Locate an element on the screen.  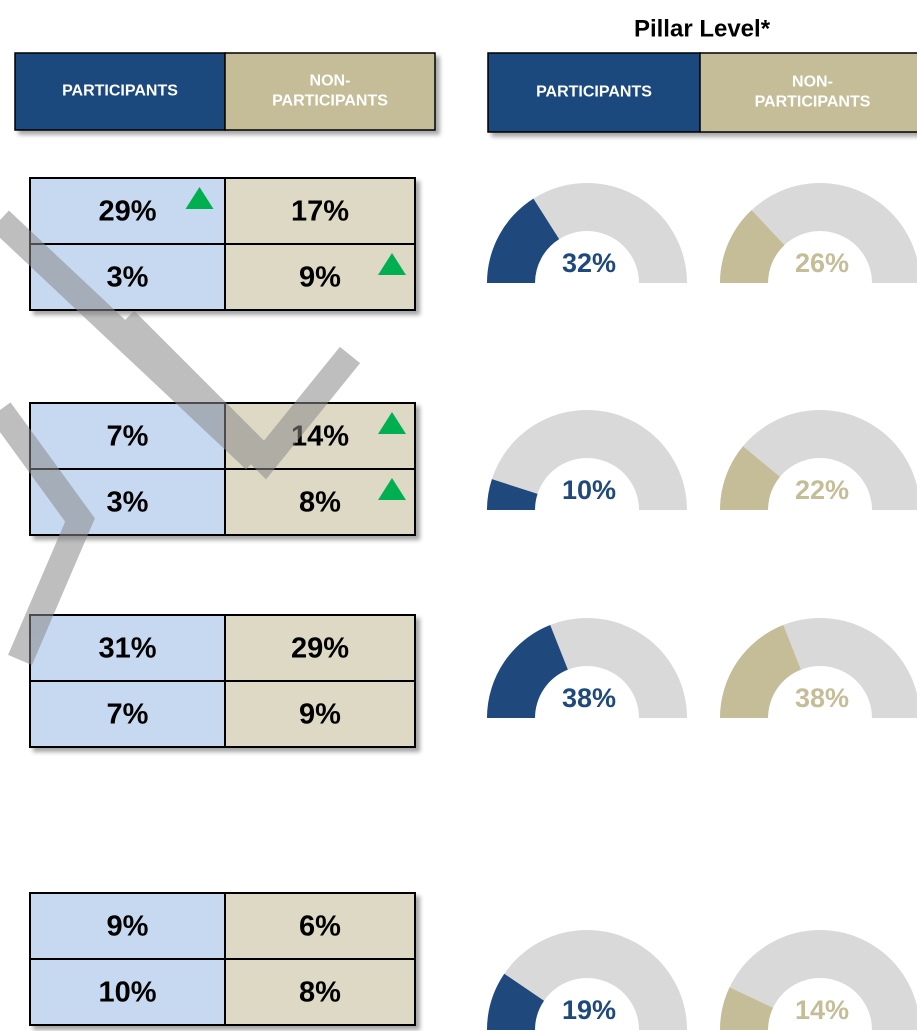
gauge-label: 26% is located at coordinates (822, 263).